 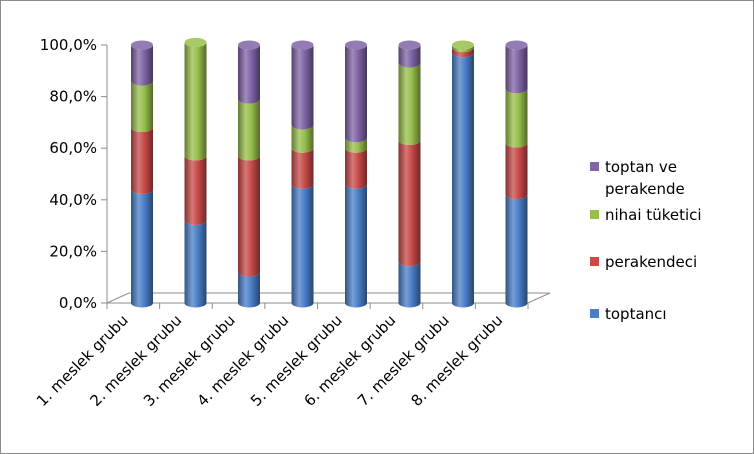 What do you see at coordinates (651, 262) in the screenshot?
I see `legend-label: perakendeci` at bounding box center [651, 262].